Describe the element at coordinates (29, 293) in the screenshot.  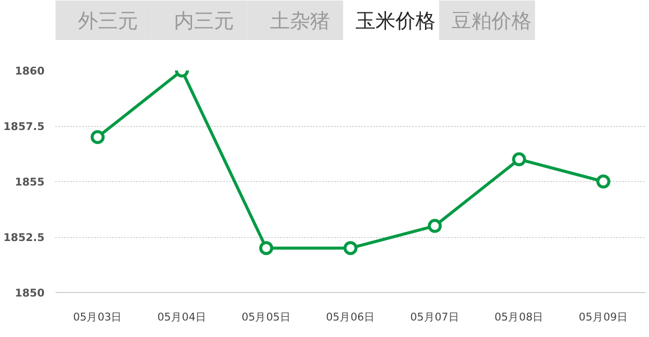
I see `y-tick-label: 1850` at that location.